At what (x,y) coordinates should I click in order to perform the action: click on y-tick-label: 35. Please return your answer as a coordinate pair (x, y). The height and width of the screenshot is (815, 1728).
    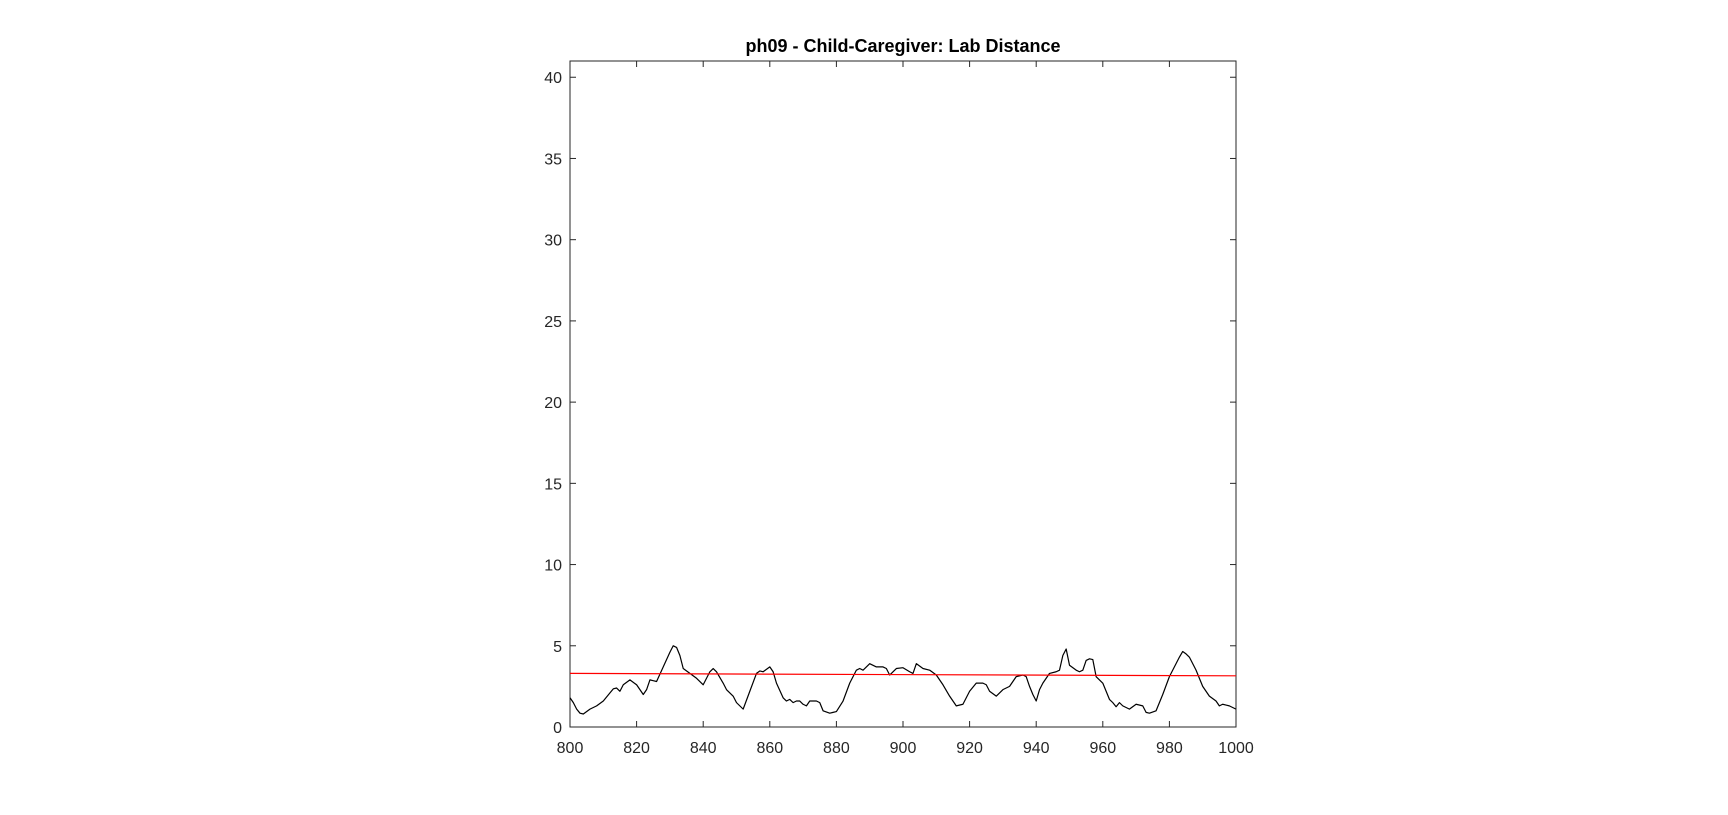
    Looking at the image, I should click on (553, 159).